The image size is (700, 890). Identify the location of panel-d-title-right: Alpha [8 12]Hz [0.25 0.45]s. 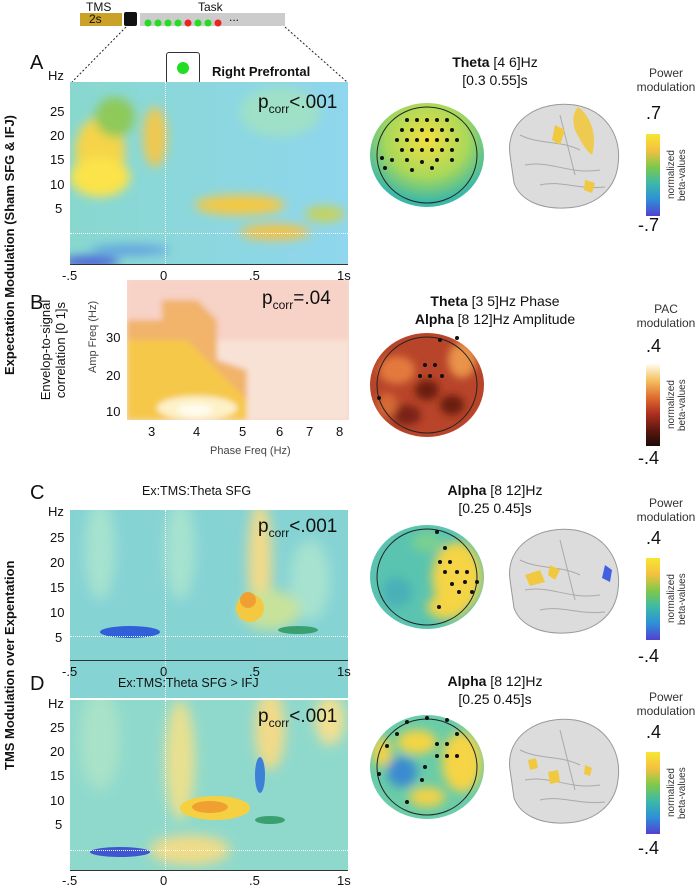
(495, 690).